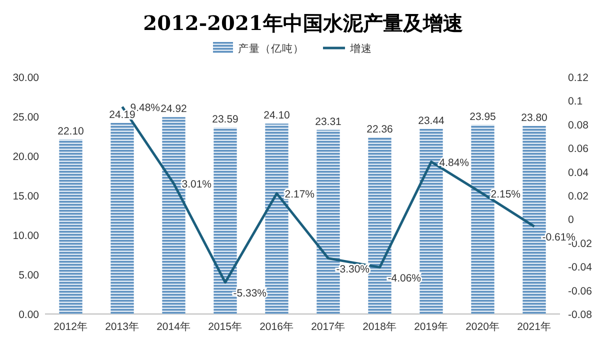 Image resolution: width=606 pixels, height=364 pixels. I want to click on data-label: 4.84%, so click(454, 162).